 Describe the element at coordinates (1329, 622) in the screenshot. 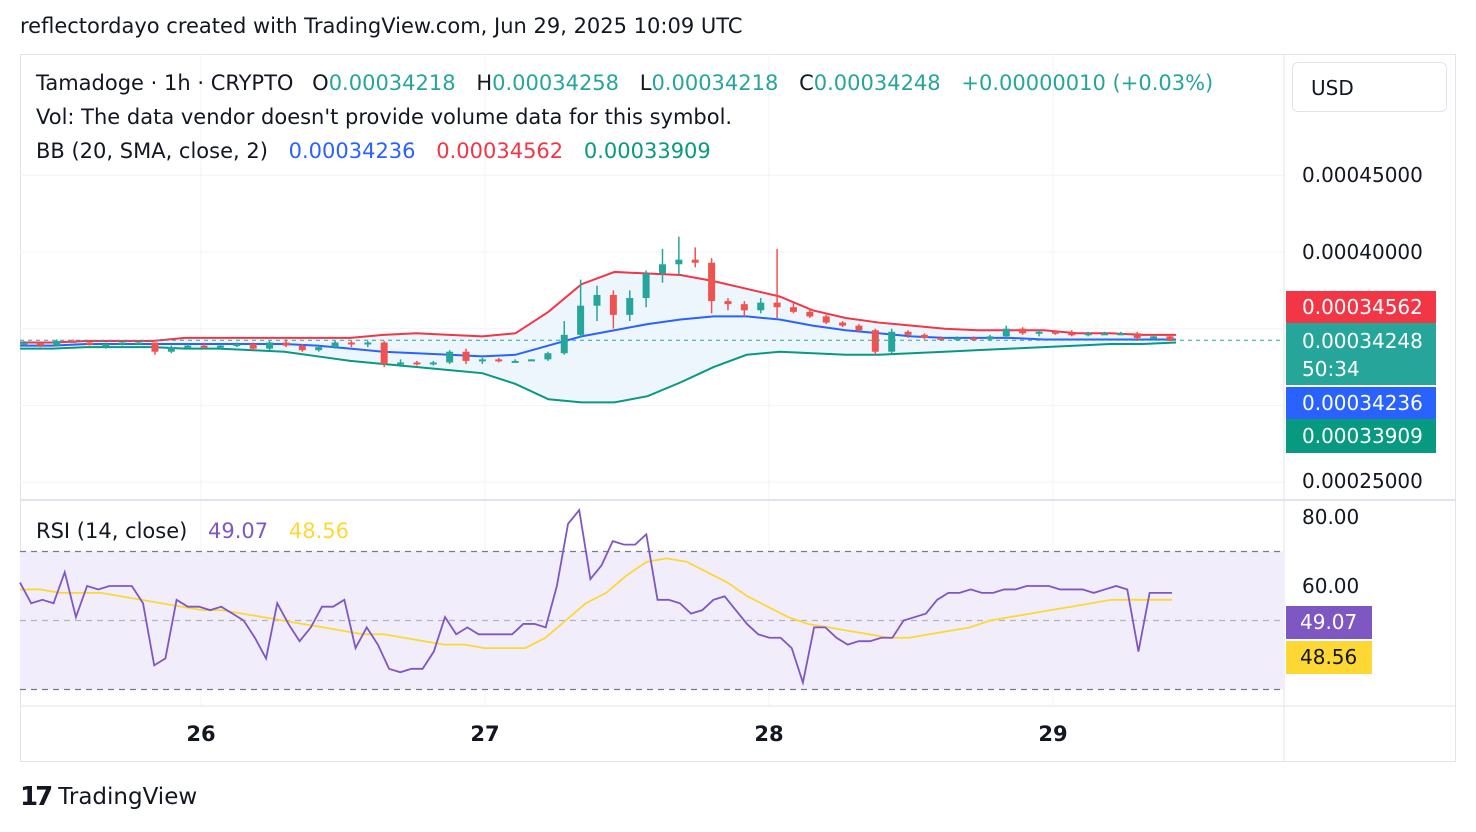

I see `rsi-badge: 49.07` at that location.